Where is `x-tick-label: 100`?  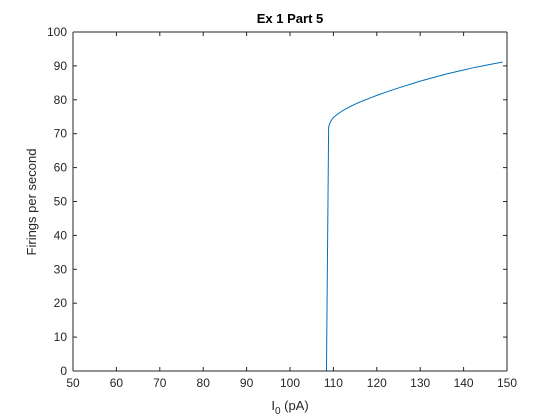 x-tick-label: 100 is located at coordinates (290, 383).